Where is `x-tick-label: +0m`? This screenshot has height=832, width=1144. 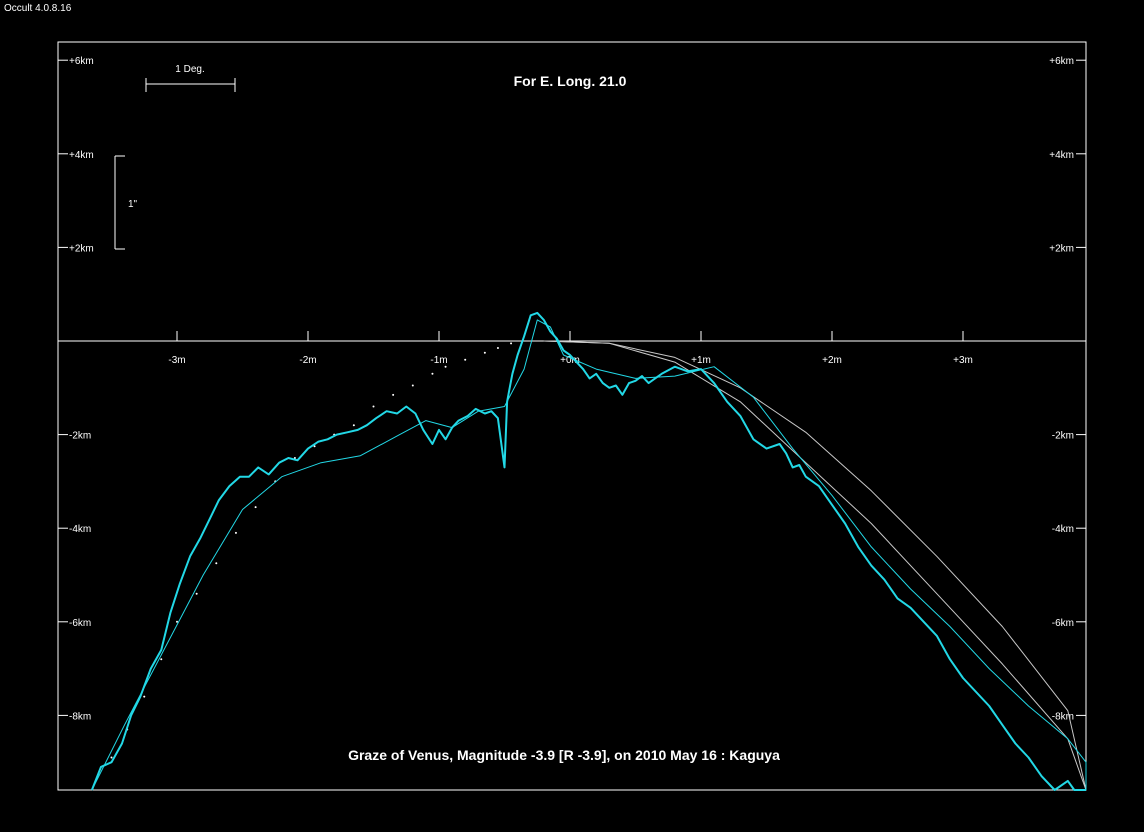
x-tick-label: +0m is located at coordinates (570, 360).